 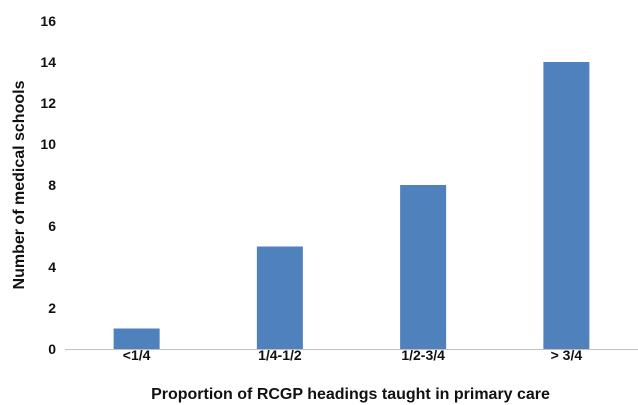 What do you see at coordinates (48, 103) in the screenshot?
I see `y-tick-label: 12` at bounding box center [48, 103].